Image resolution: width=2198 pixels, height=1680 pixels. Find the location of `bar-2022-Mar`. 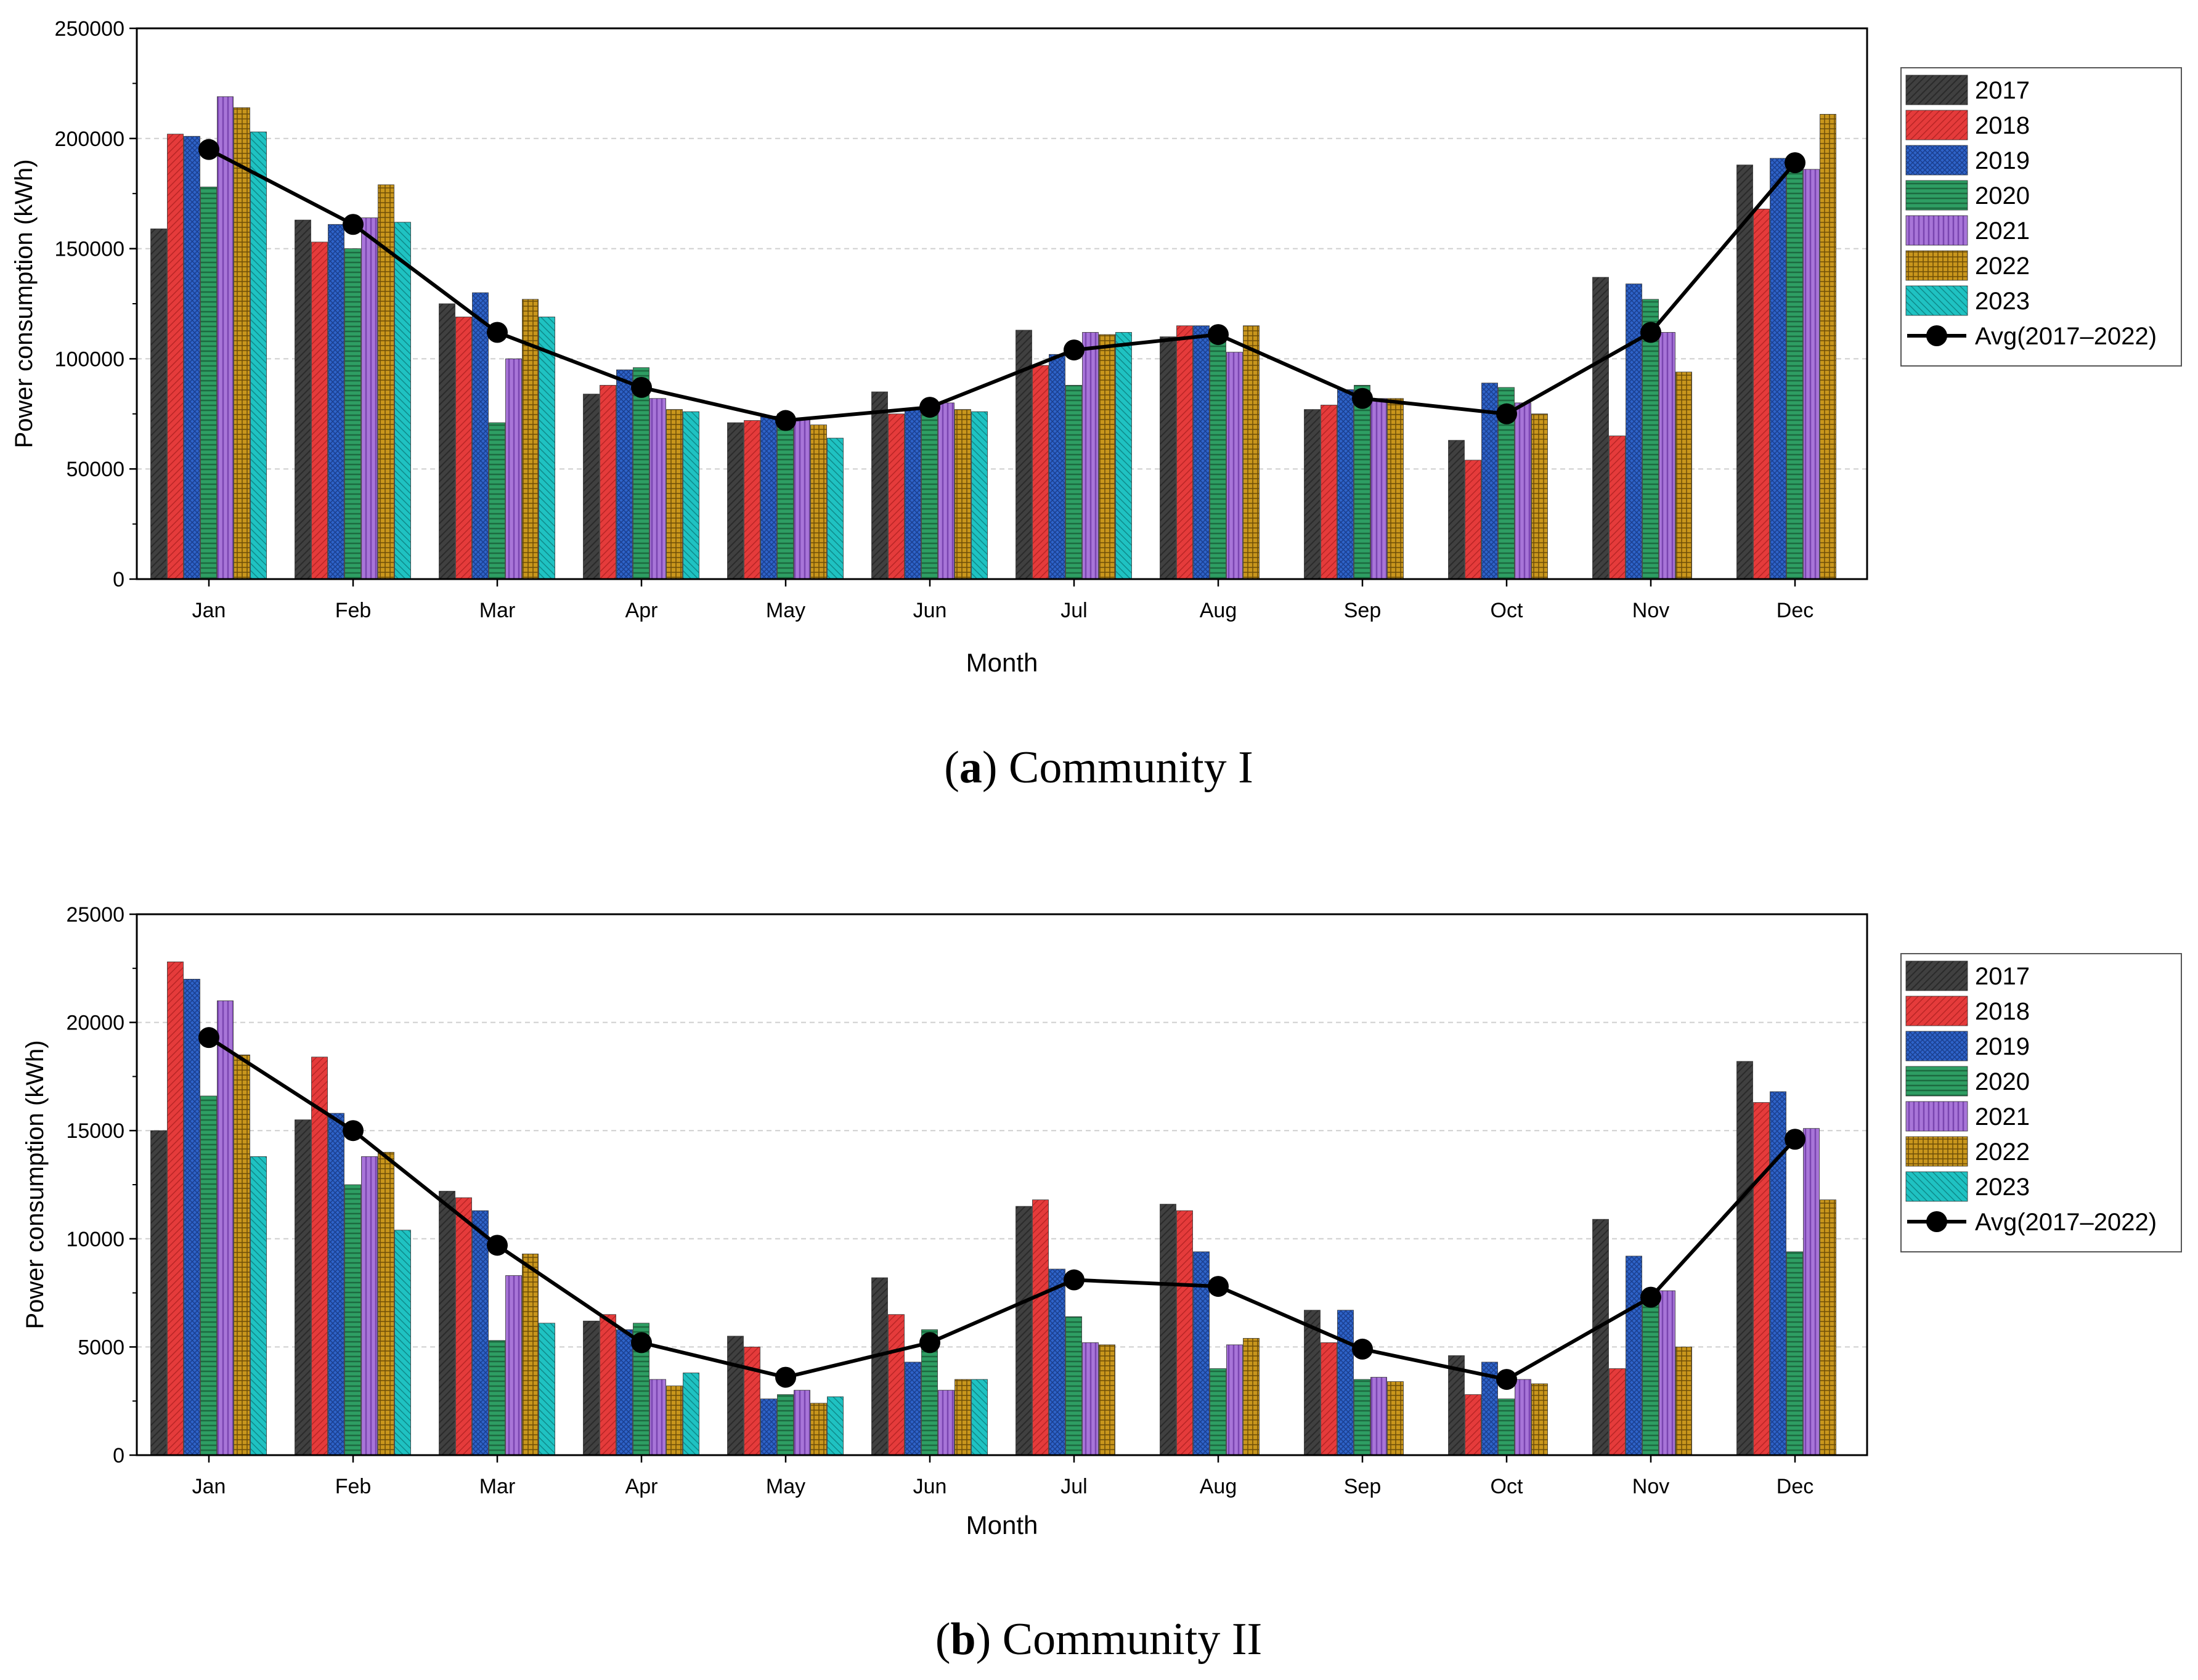

bar-2022-Mar is located at coordinates (530, 1355).